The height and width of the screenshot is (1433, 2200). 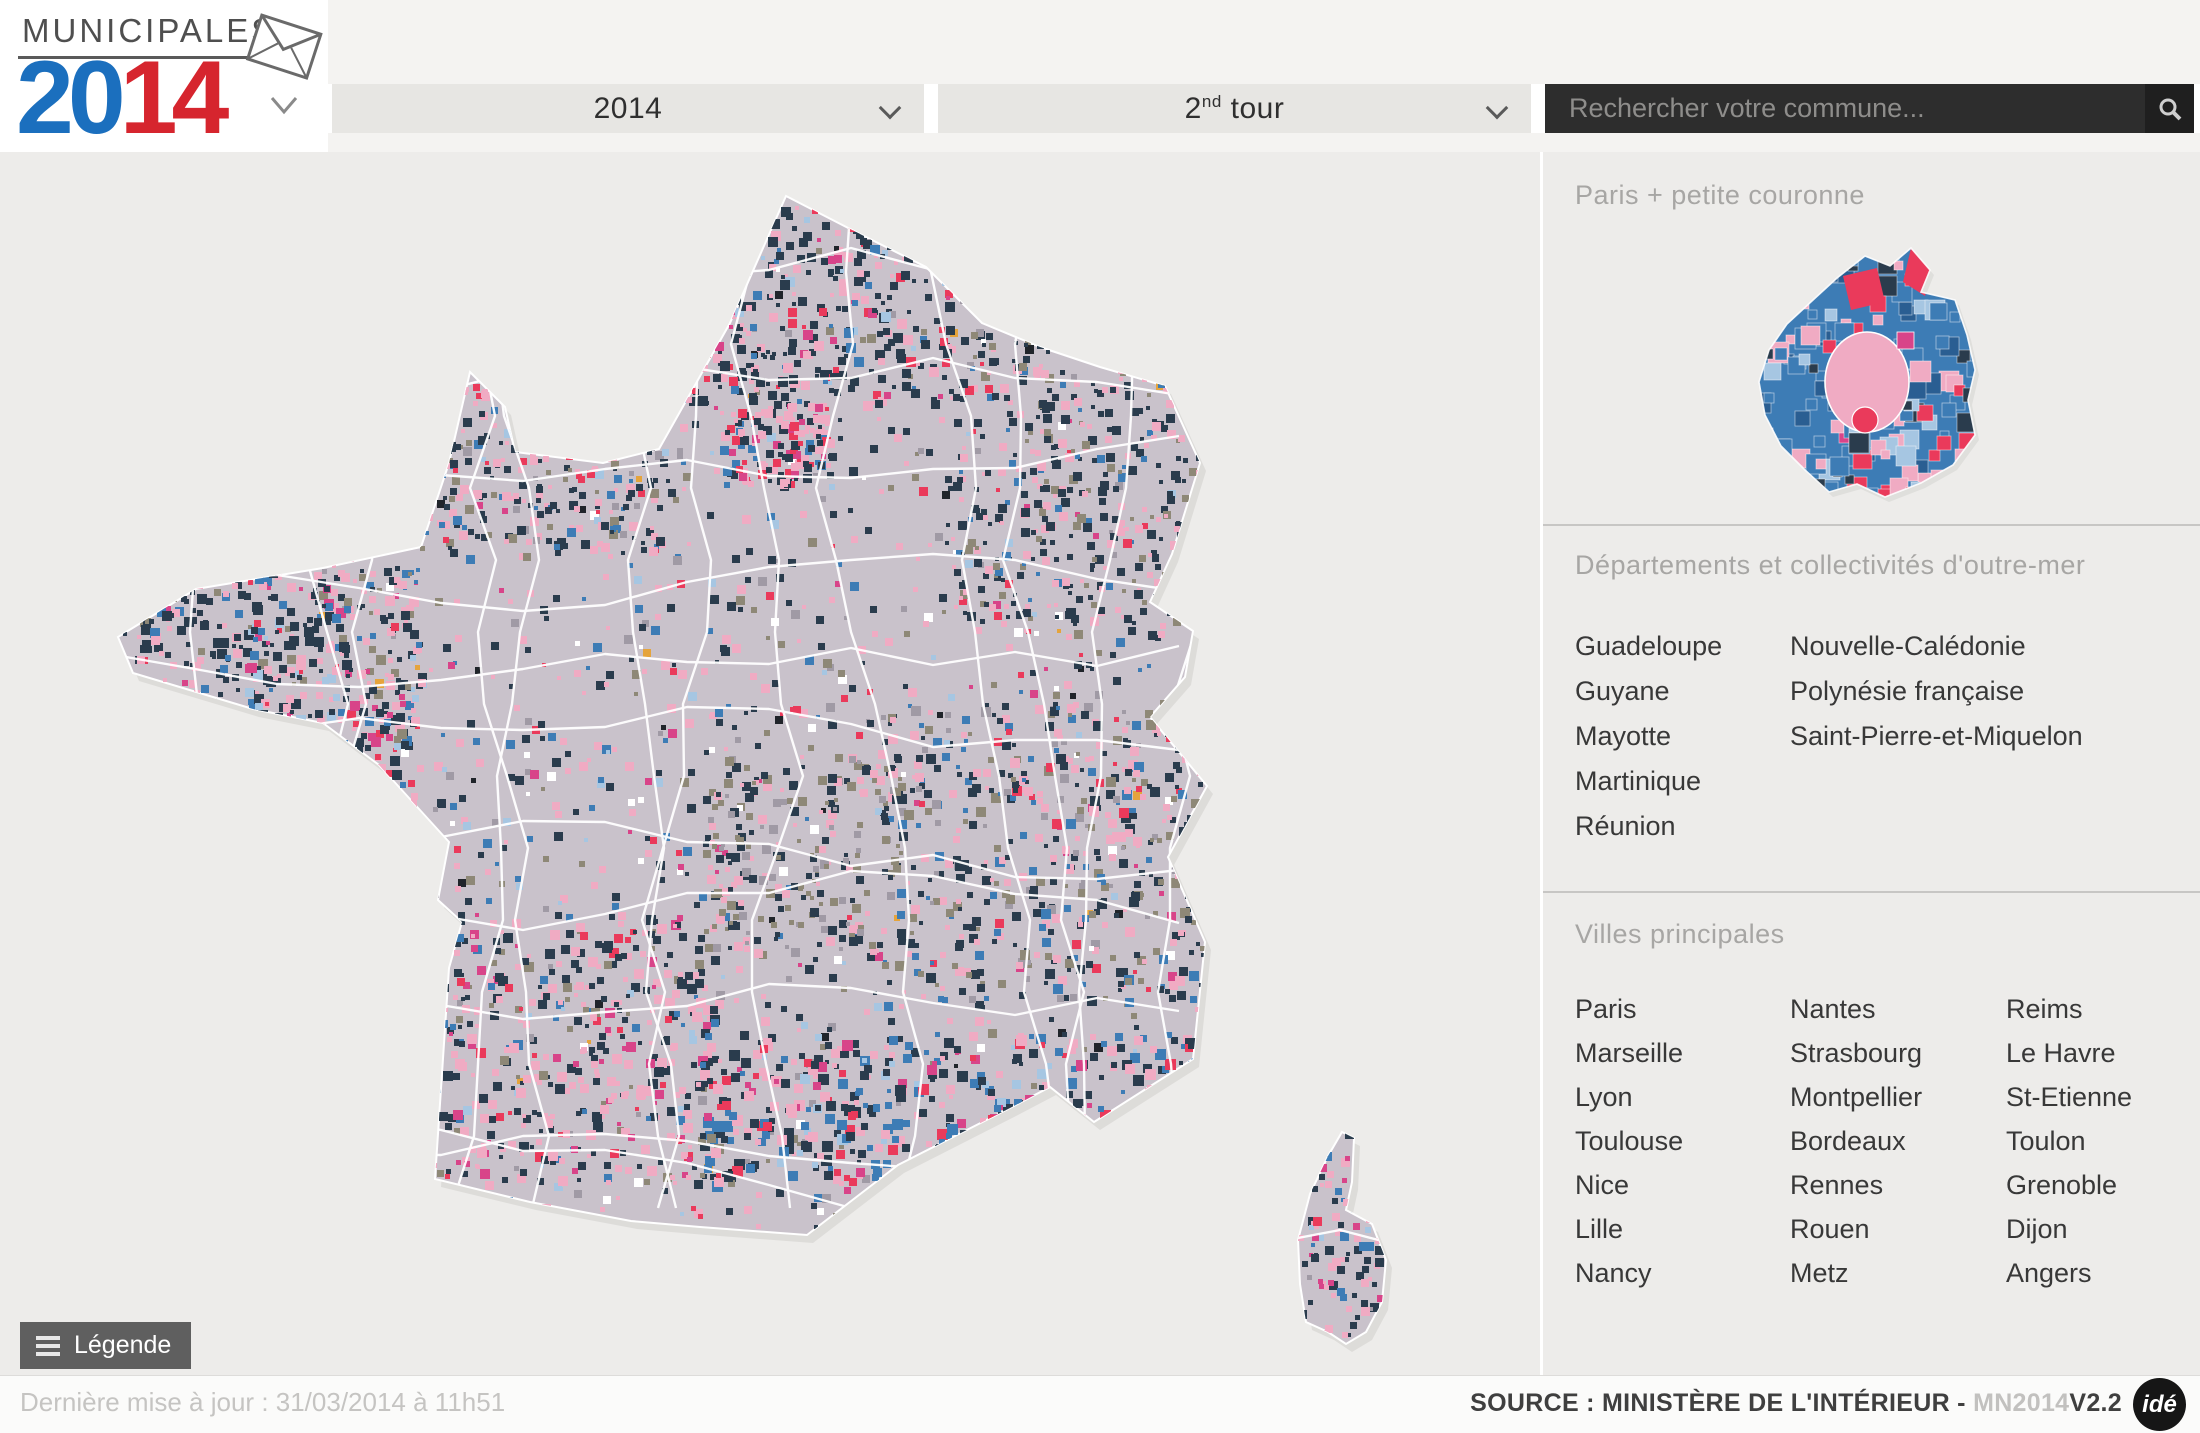 I want to click on logo-year: 2014, so click(x=119, y=98).